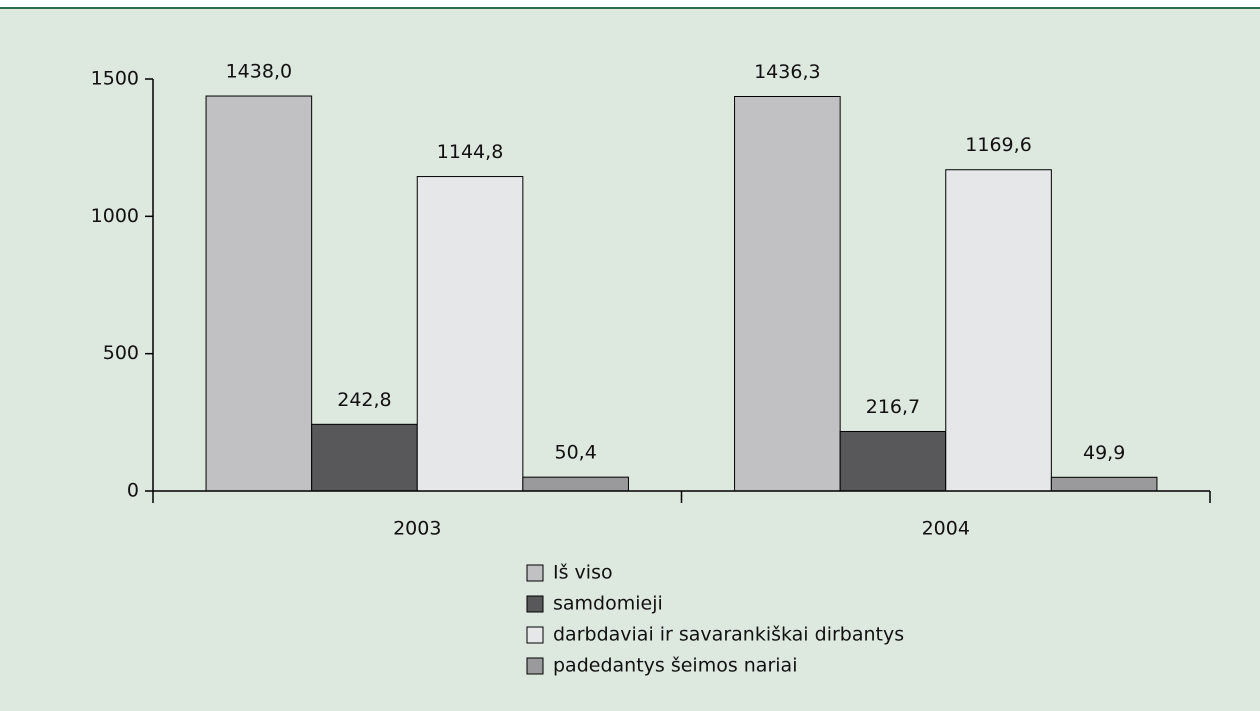 Image resolution: width=1260 pixels, height=711 pixels. Describe the element at coordinates (417, 529) in the screenshot. I see `x-tick-label: 2003` at that location.